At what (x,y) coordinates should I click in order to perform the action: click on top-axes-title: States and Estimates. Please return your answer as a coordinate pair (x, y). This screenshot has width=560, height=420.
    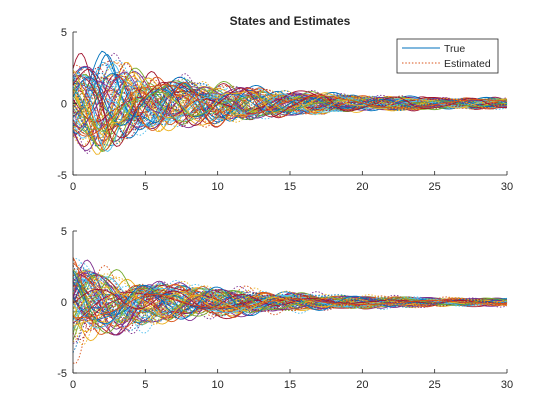
    Looking at the image, I should click on (290, 21).